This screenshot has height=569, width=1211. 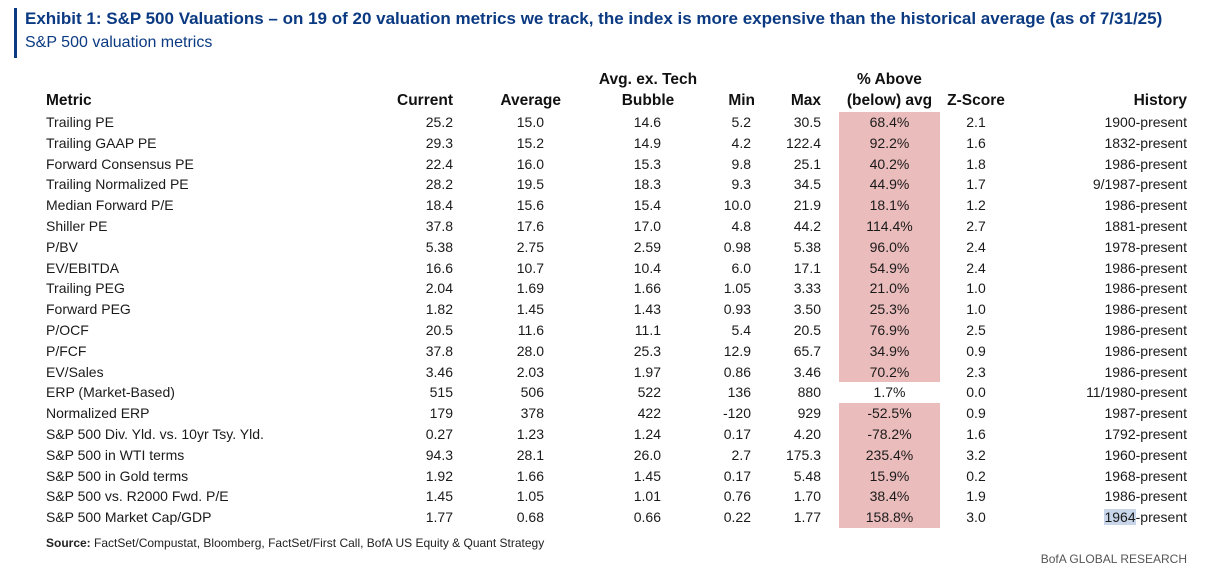 What do you see at coordinates (1136, 392) in the screenshot?
I see `cell-history: 11/1980-present` at bounding box center [1136, 392].